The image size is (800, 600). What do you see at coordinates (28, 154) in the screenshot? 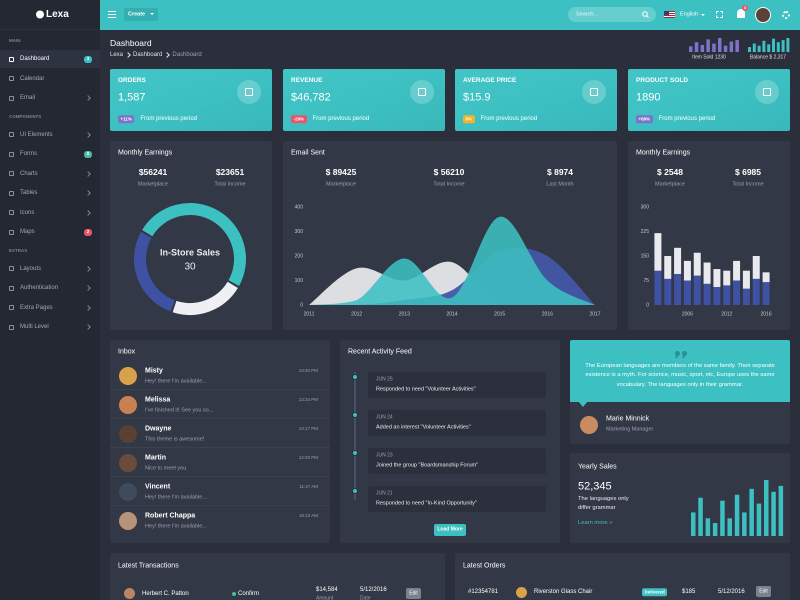
I see `menu-label: Forms` at bounding box center [28, 154].